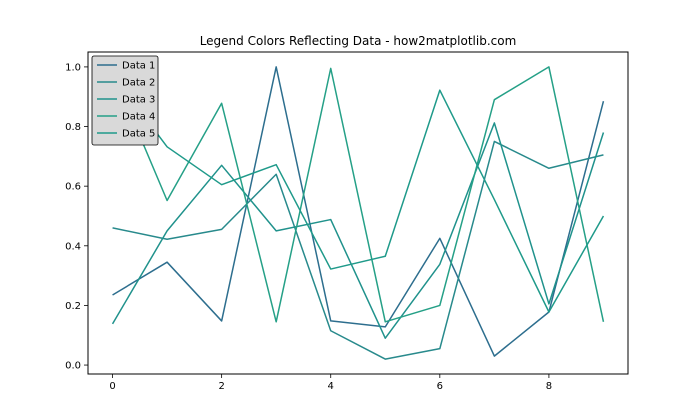  Describe the element at coordinates (221, 386) in the screenshot. I see `x-tick-label: 2` at that location.